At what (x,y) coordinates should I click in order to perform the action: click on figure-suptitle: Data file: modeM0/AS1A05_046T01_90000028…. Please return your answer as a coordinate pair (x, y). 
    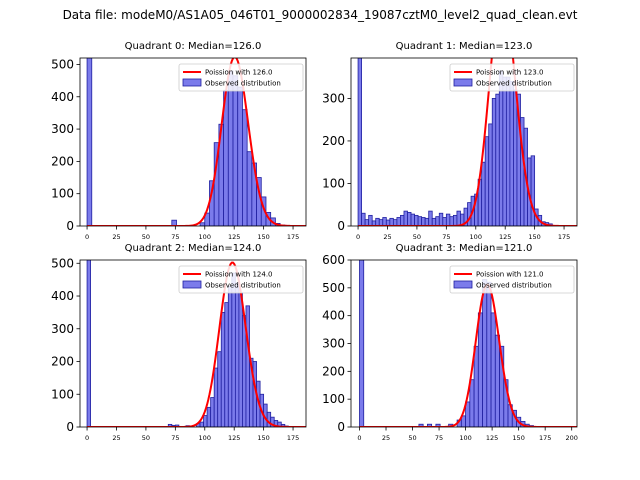
    Looking at the image, I should click on (320, 15).